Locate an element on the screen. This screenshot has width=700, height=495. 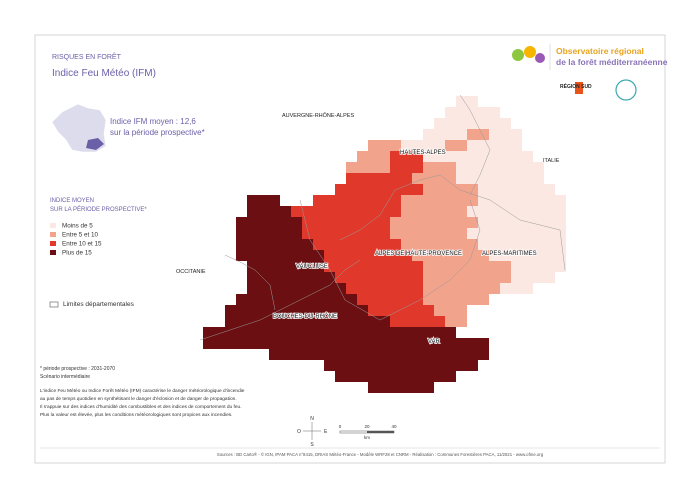
scale-label: 40 is located at coordinates (394, 426).